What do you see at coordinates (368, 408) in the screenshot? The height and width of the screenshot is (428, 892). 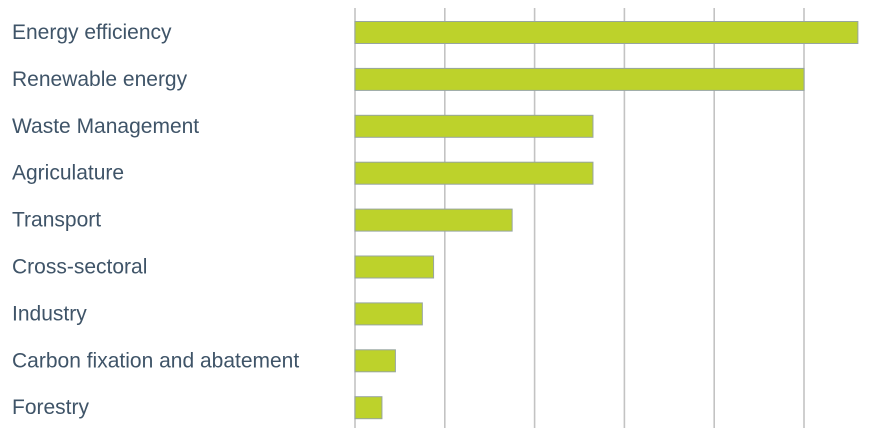 I see `bar-forestry` at bounding box center [368, 408].